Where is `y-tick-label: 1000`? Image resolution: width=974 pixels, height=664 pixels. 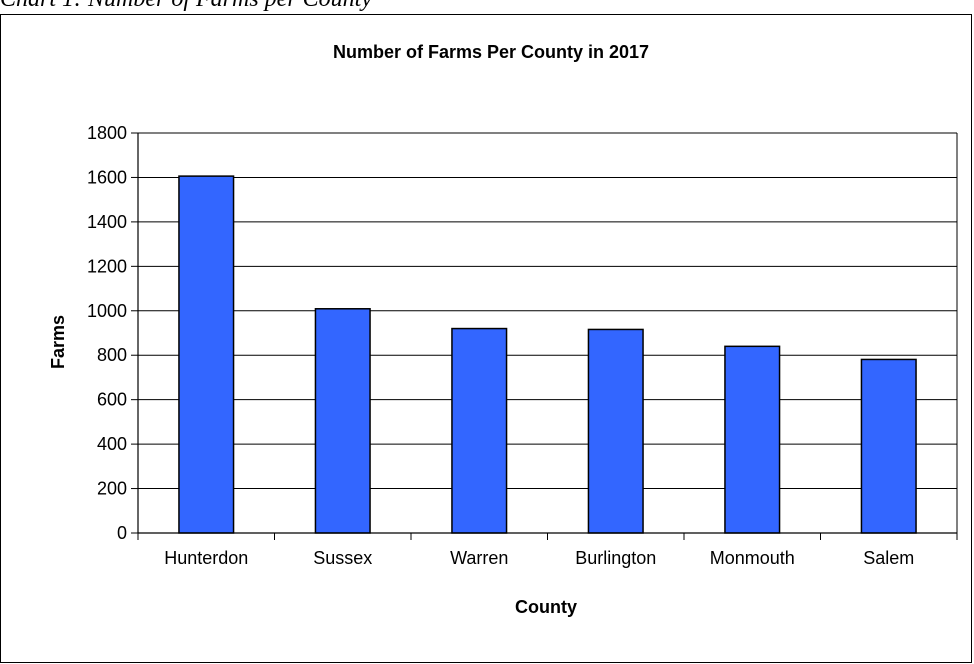
y-tick-label: 1000 is located at coordinates (107, 311).